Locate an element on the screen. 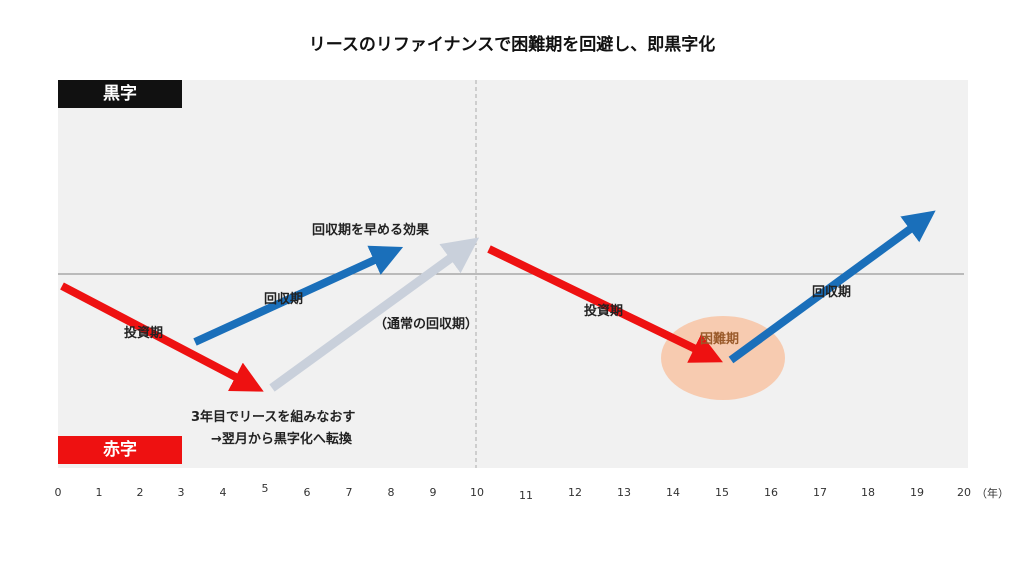  x-tick: 12 is located at coordinates (575, 492).